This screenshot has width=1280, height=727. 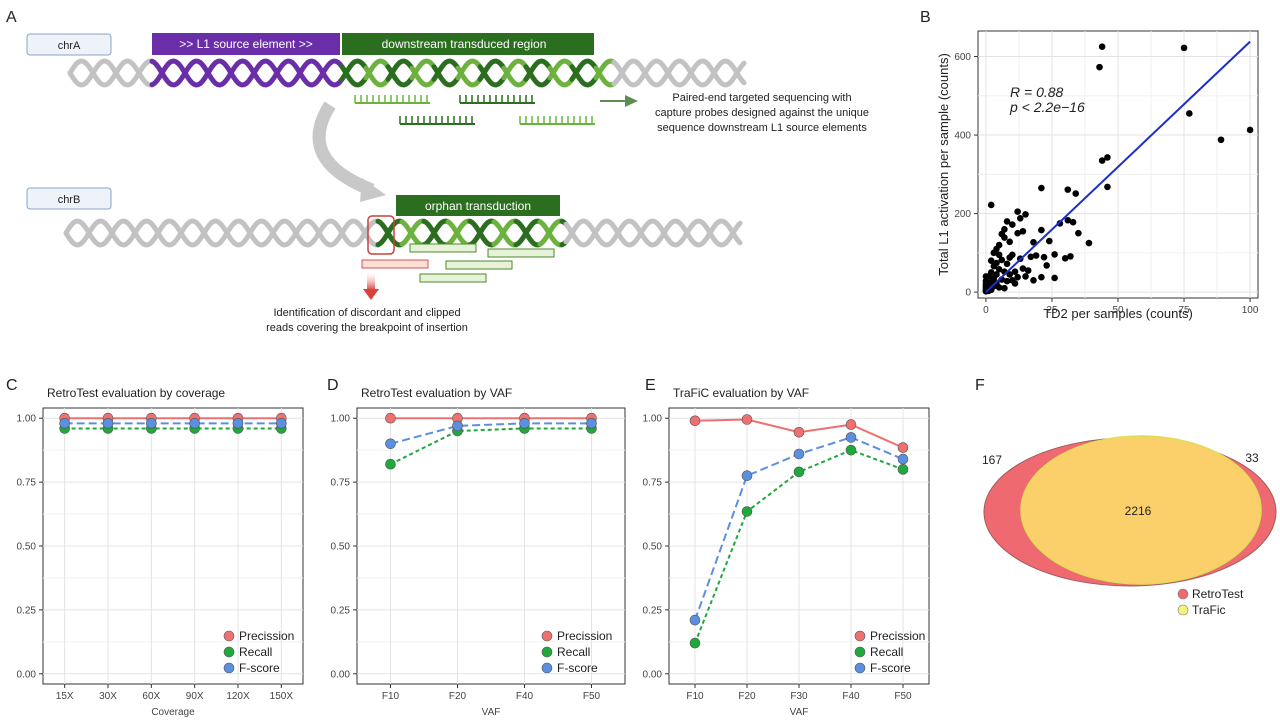 I want to click on chart-title: TraFiC evaluation by VAF, so click(x=741, y=393).